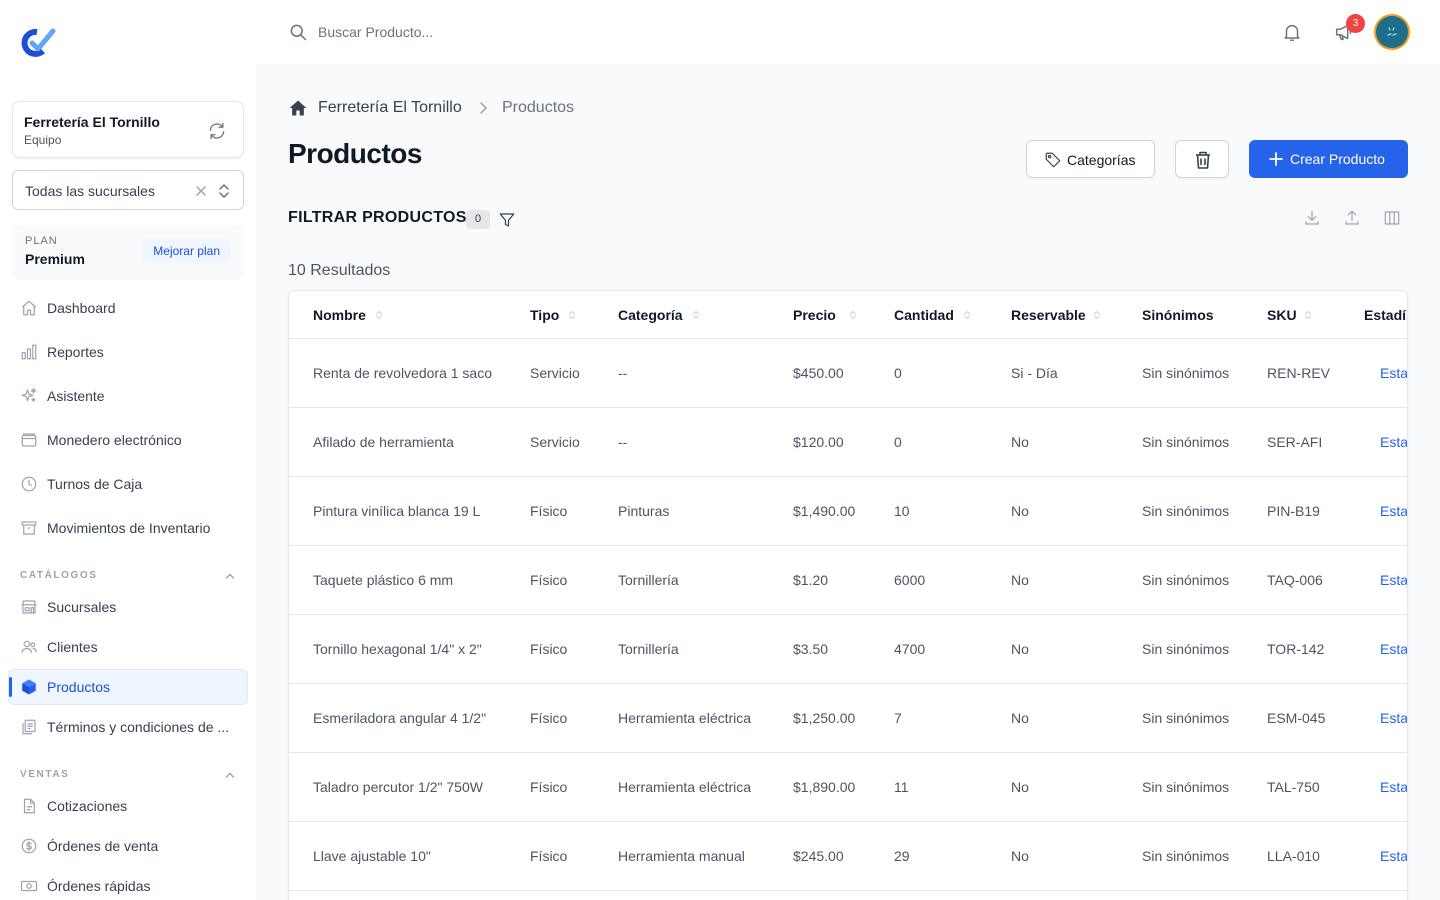 The width and height of the screenshot is (1440, 900). Describe the element at coordinates (75, 352) in the screenshot. I see `sidebar-item-label: Reportes` at that location.